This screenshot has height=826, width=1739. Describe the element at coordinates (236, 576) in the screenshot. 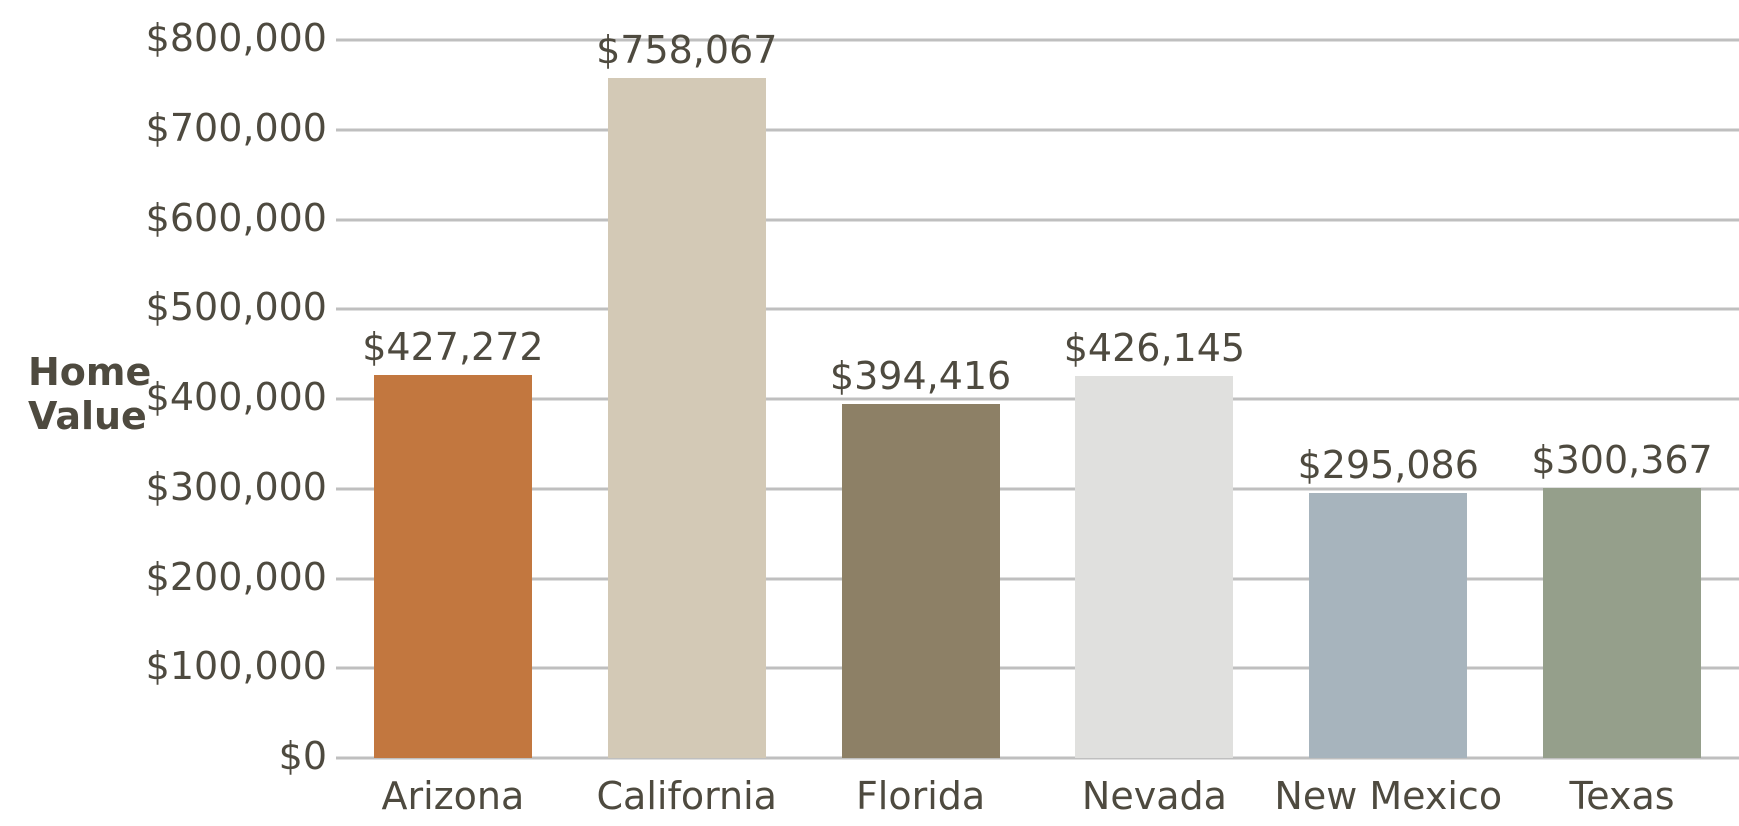

I see `y-tick-label: $200,000` at that location.